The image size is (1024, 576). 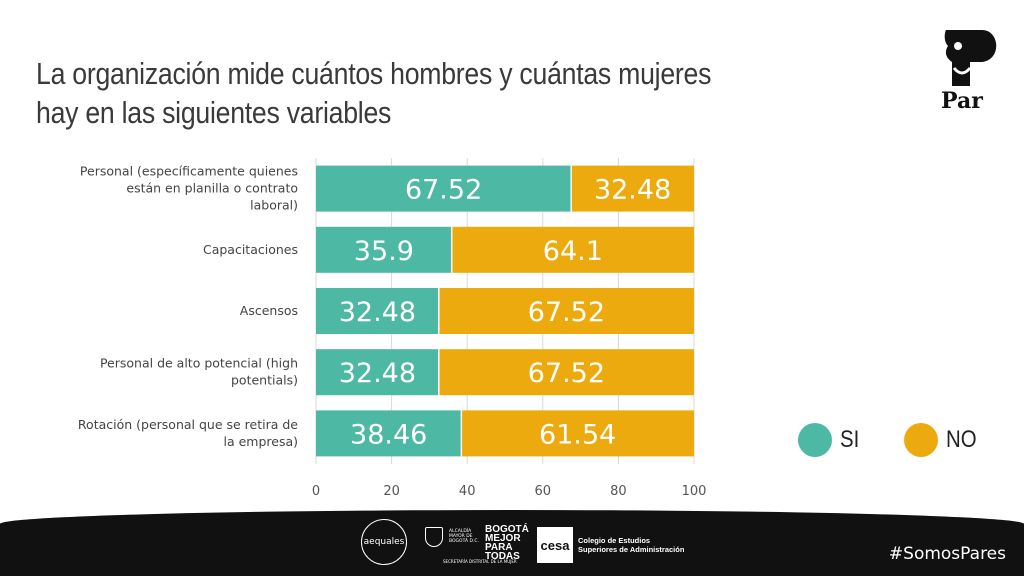 I want to click on data-label-no-4: 61.54, so click(x=577, y=434).